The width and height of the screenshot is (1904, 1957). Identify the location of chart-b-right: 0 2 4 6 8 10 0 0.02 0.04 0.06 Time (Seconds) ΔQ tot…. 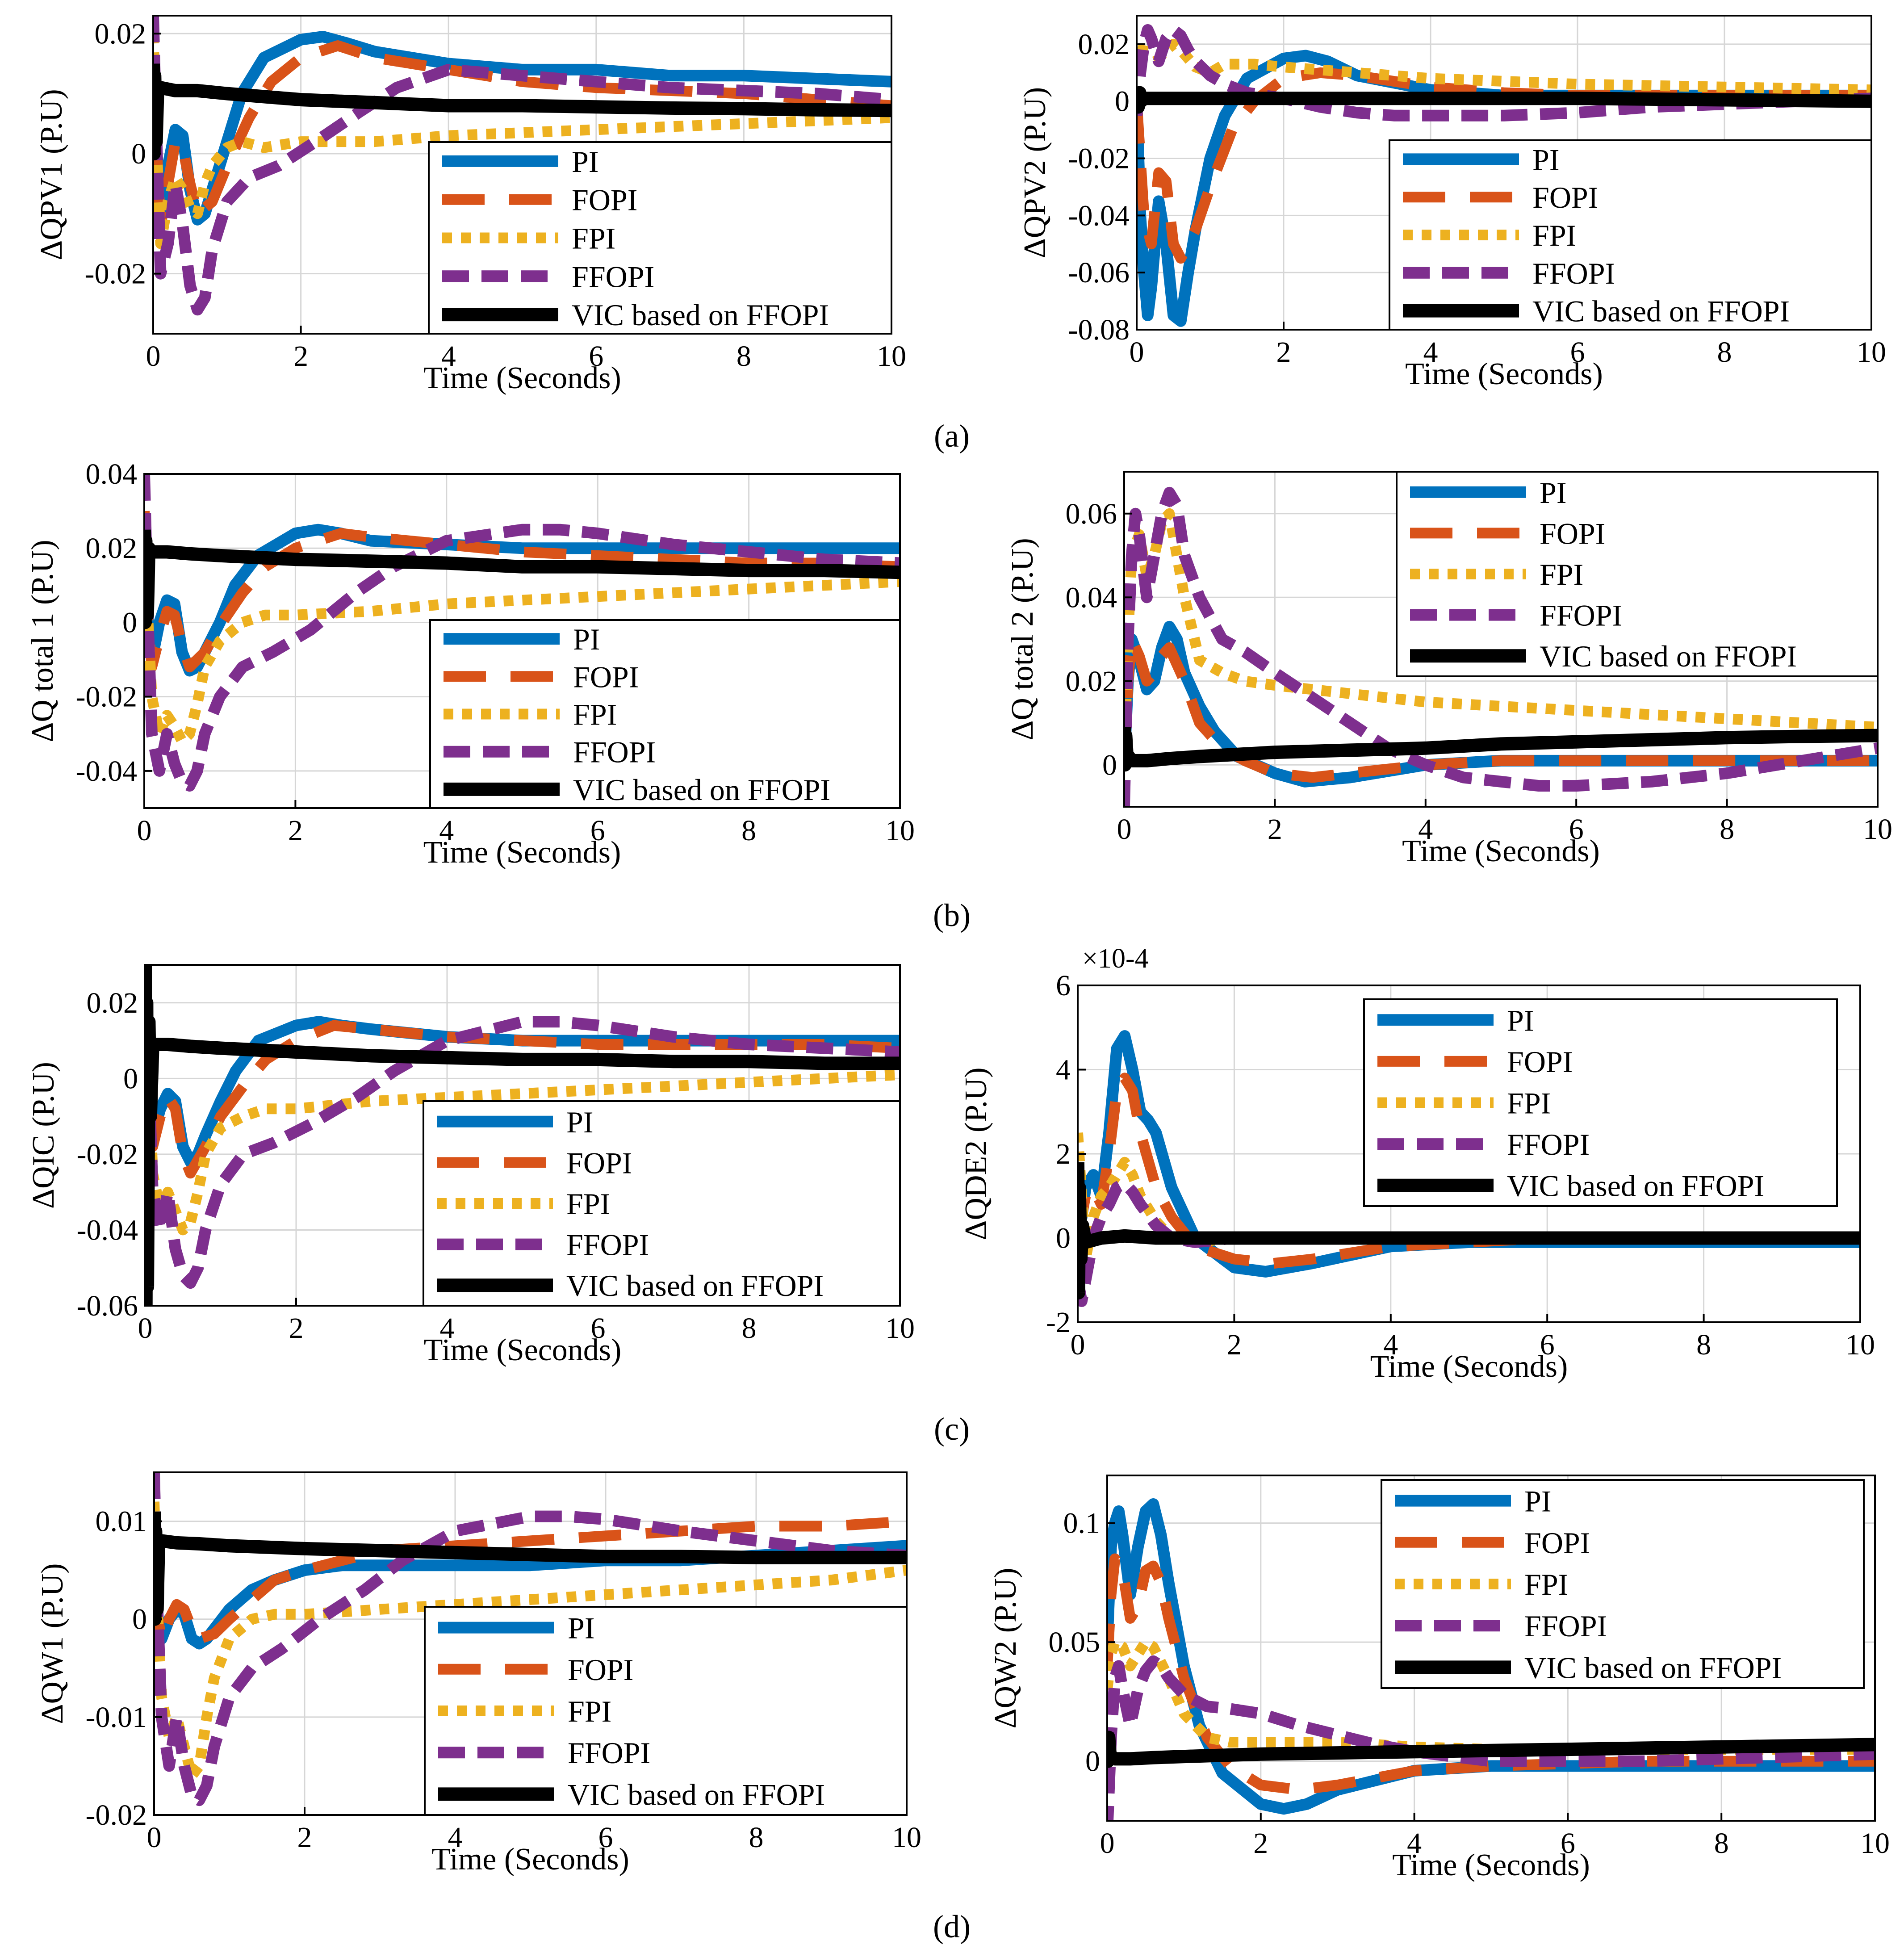
(1448, 669).